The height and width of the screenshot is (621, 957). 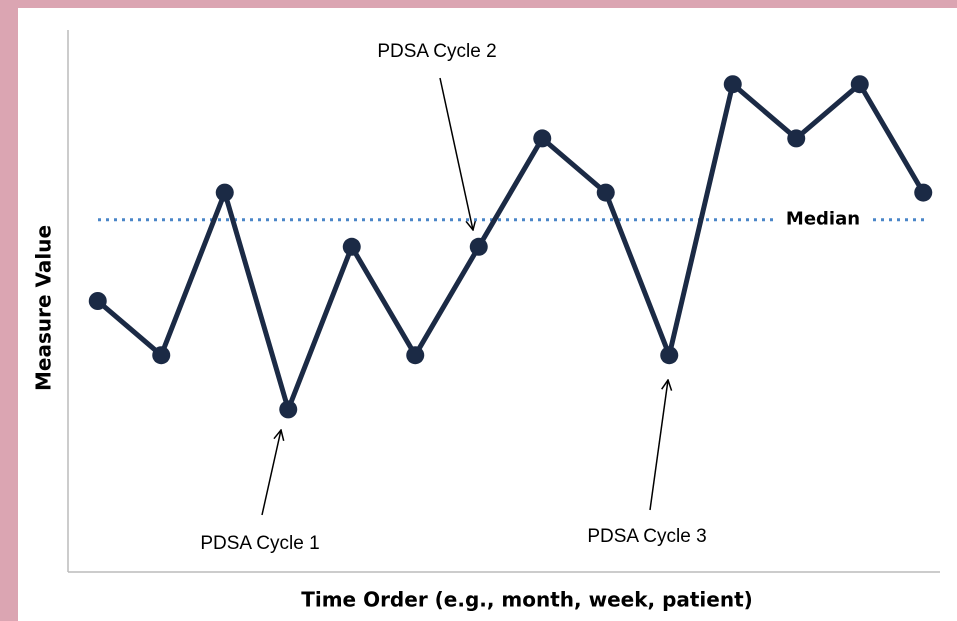 What do you see at coordinates (436, 51) in the screenshot?
I see `annotation: PDSA Cycle 2` at bounding box center [436, 51].